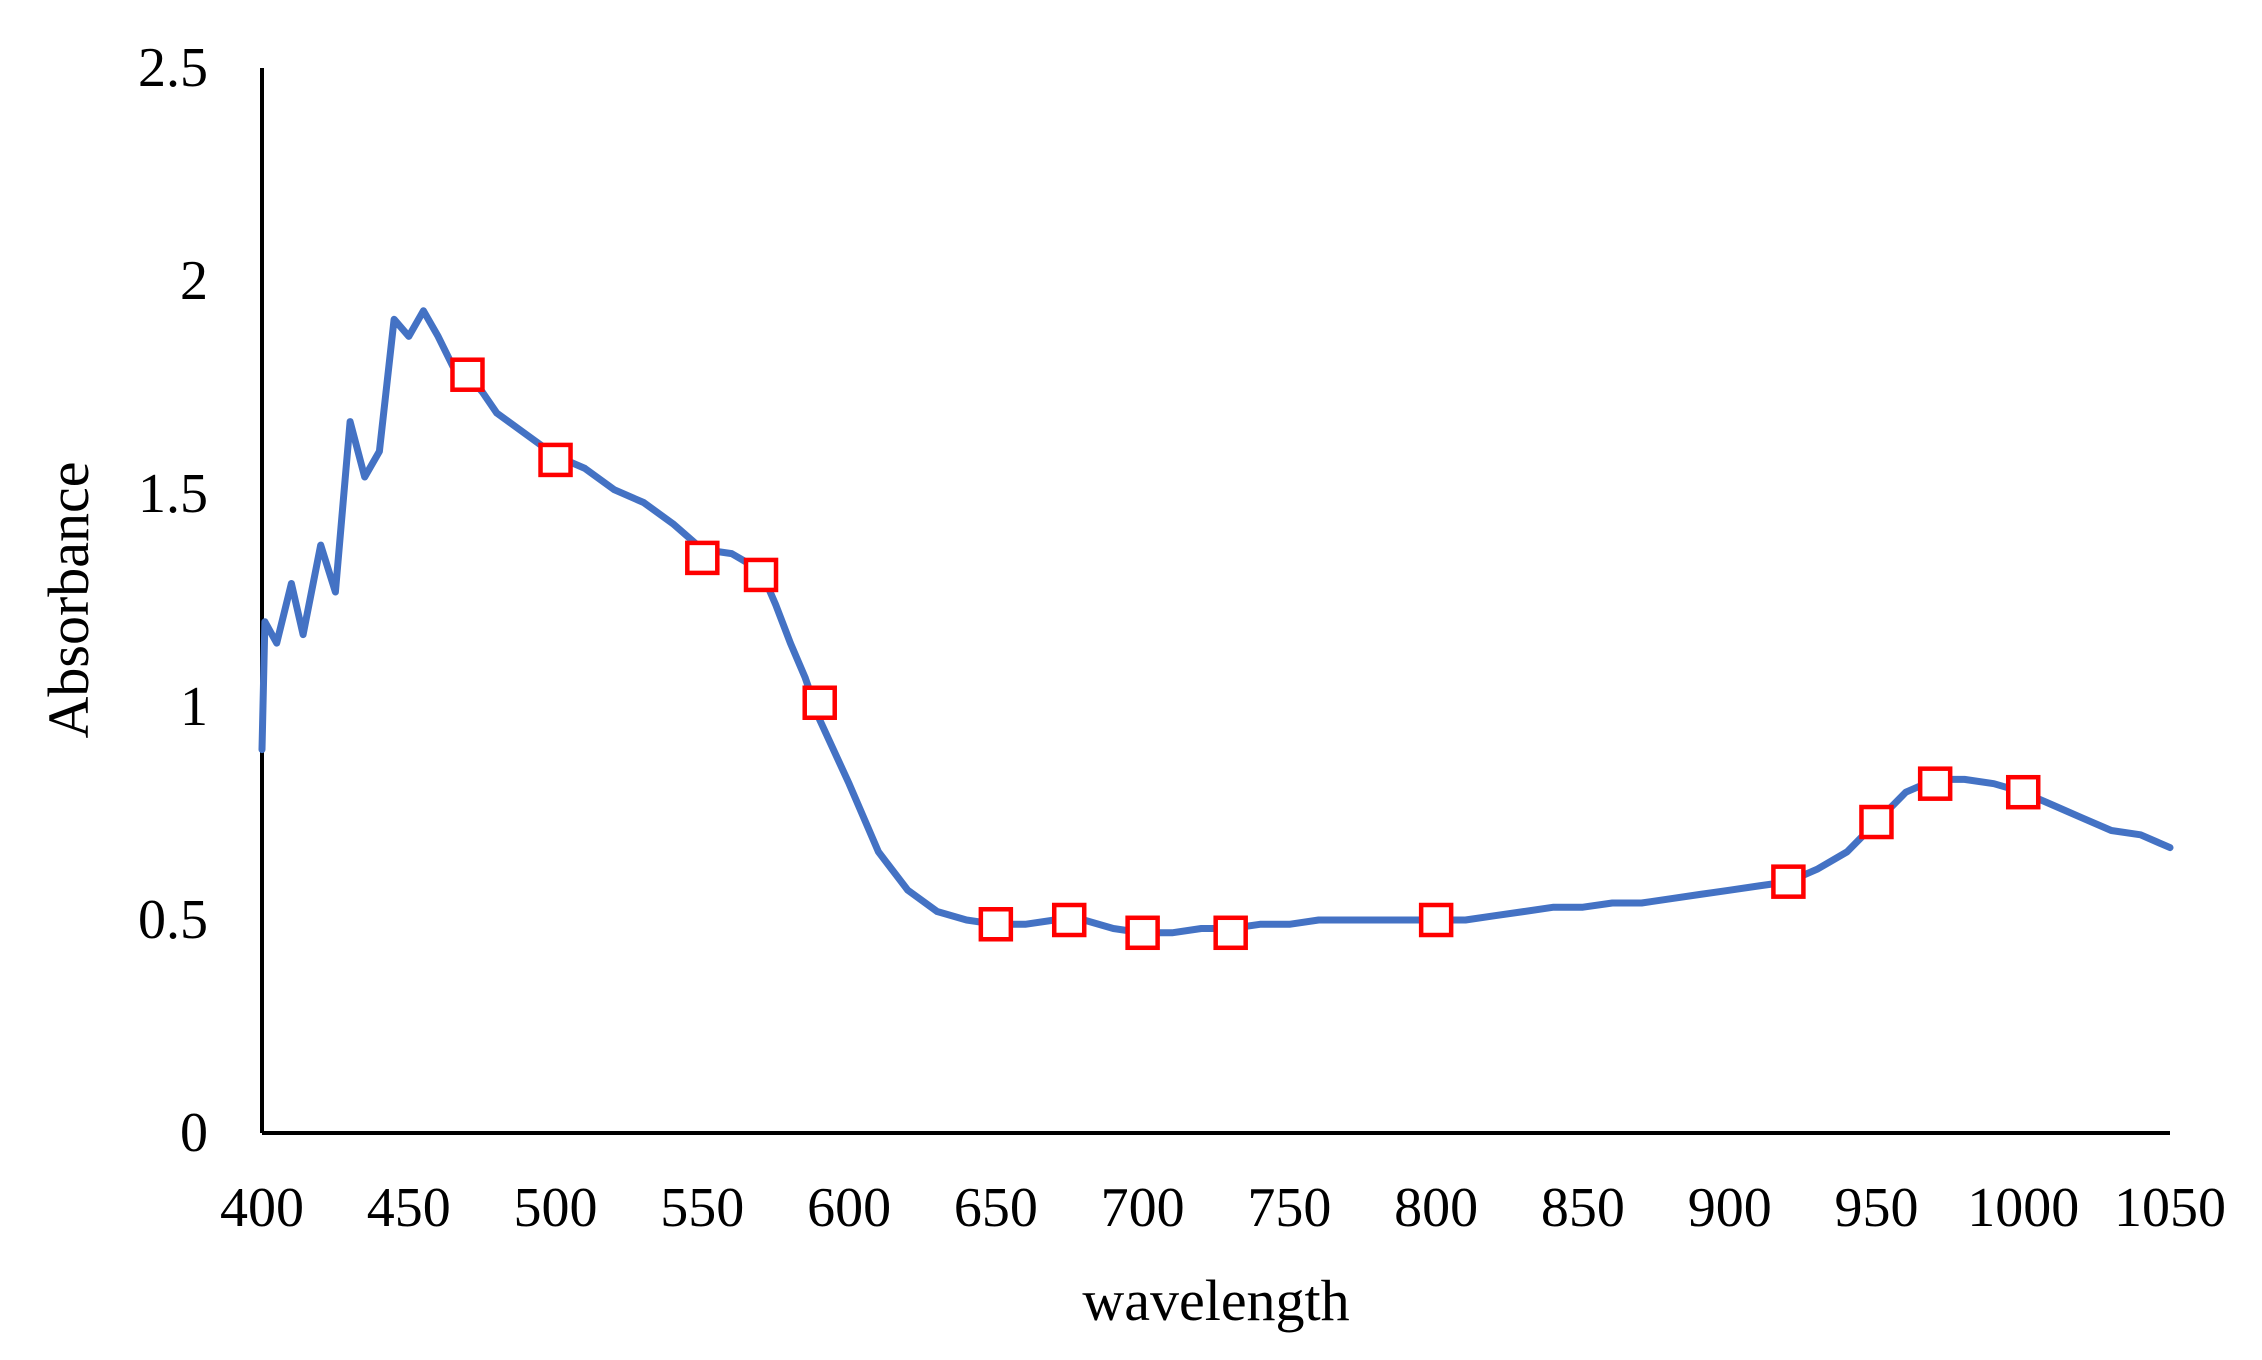 The height and width of the screenshot is (1360, 2262). Describe the element at coordinates (194, 281) in the screenshot. I see `y-tick-label: 2` at that location.